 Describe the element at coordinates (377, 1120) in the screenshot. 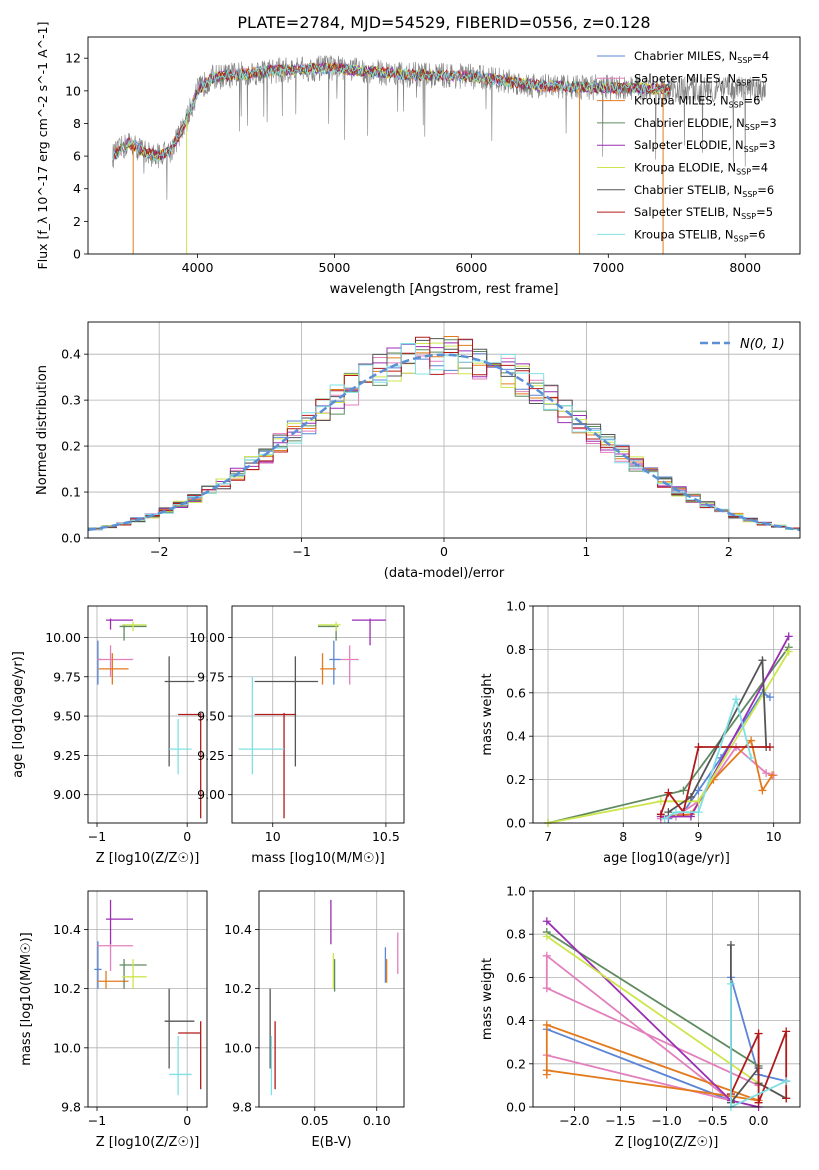

I see `x-tick-label: 0.10` at that location.